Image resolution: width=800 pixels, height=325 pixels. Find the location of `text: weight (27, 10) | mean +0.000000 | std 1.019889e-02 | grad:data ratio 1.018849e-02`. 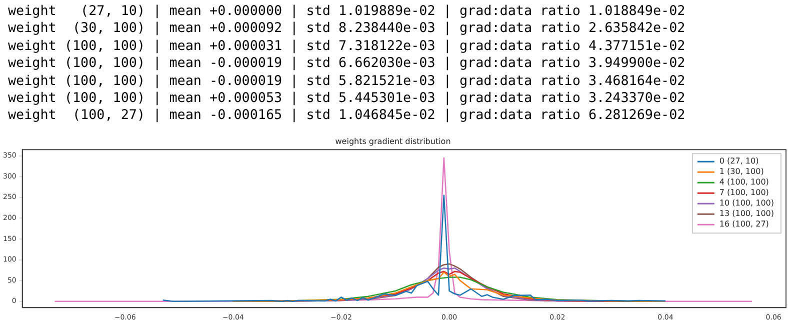

text: weight (27, 10) | mean +0.000000 | std 1.019889e-02 | grad:data ratio 1.018849e-02 is located at coordinates (347, 11).